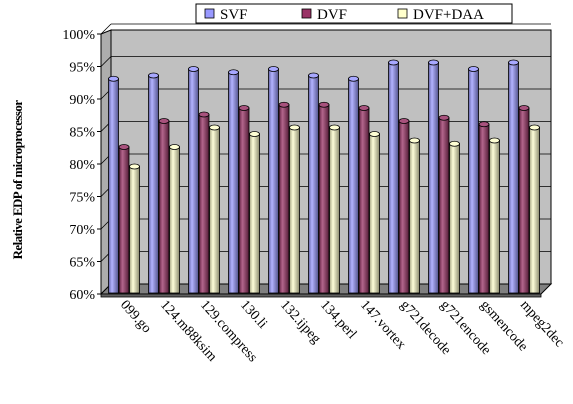  What do you see at coordinates (448, 15) in the screenshot?
I see `legend-label: DVF+DAA` at bounding box center [448, 15].